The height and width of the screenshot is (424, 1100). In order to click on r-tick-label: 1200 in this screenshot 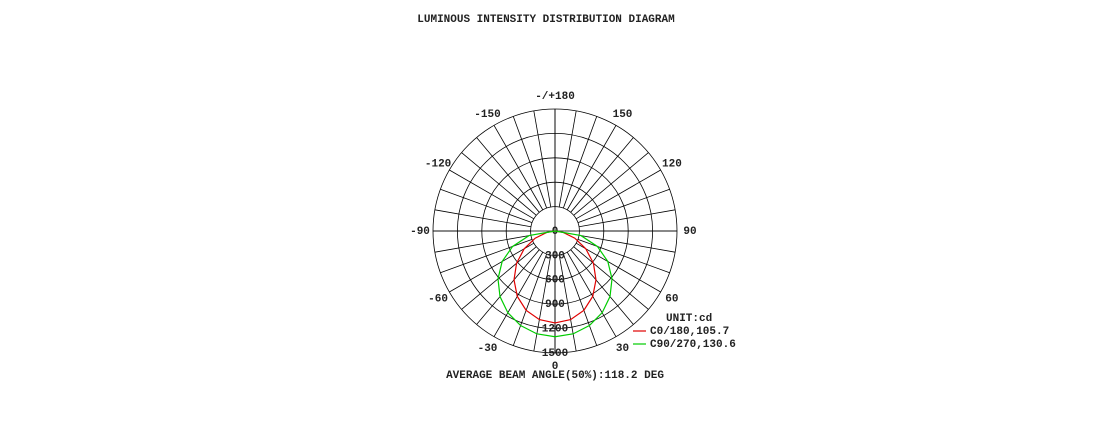, I will do `click(555, 330)`.